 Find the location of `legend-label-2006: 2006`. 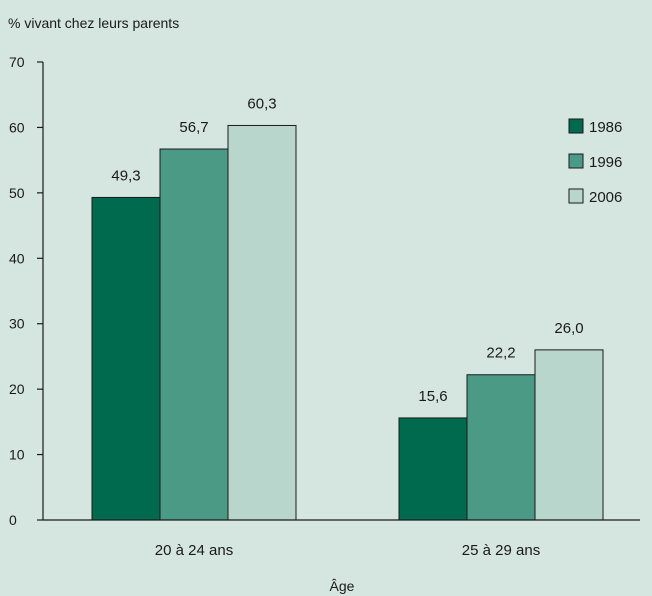

legend-label-2006: 2006 is located at coordinates (605, 197).